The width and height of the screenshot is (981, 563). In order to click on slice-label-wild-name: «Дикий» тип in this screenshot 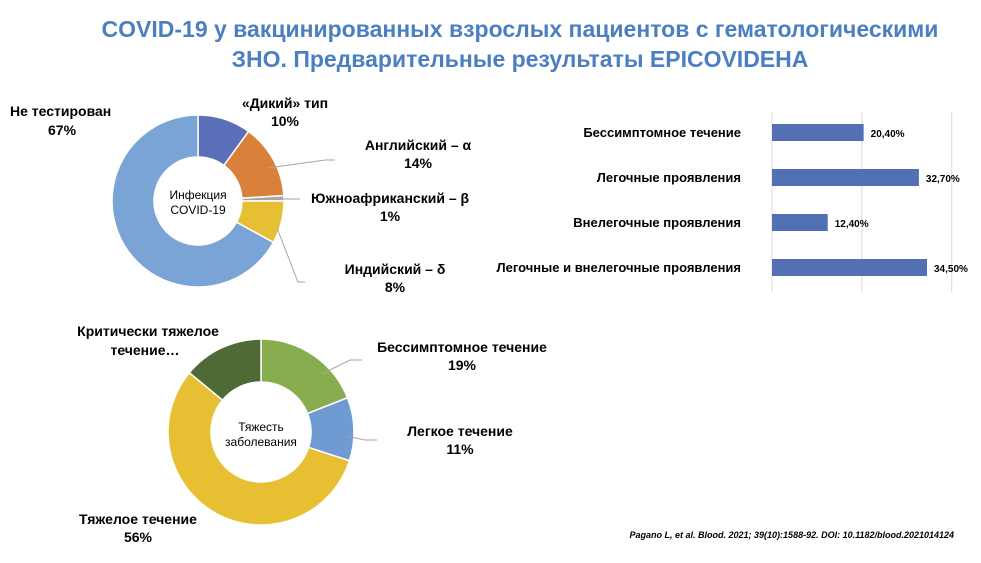, I will do `click(285, 103)`.